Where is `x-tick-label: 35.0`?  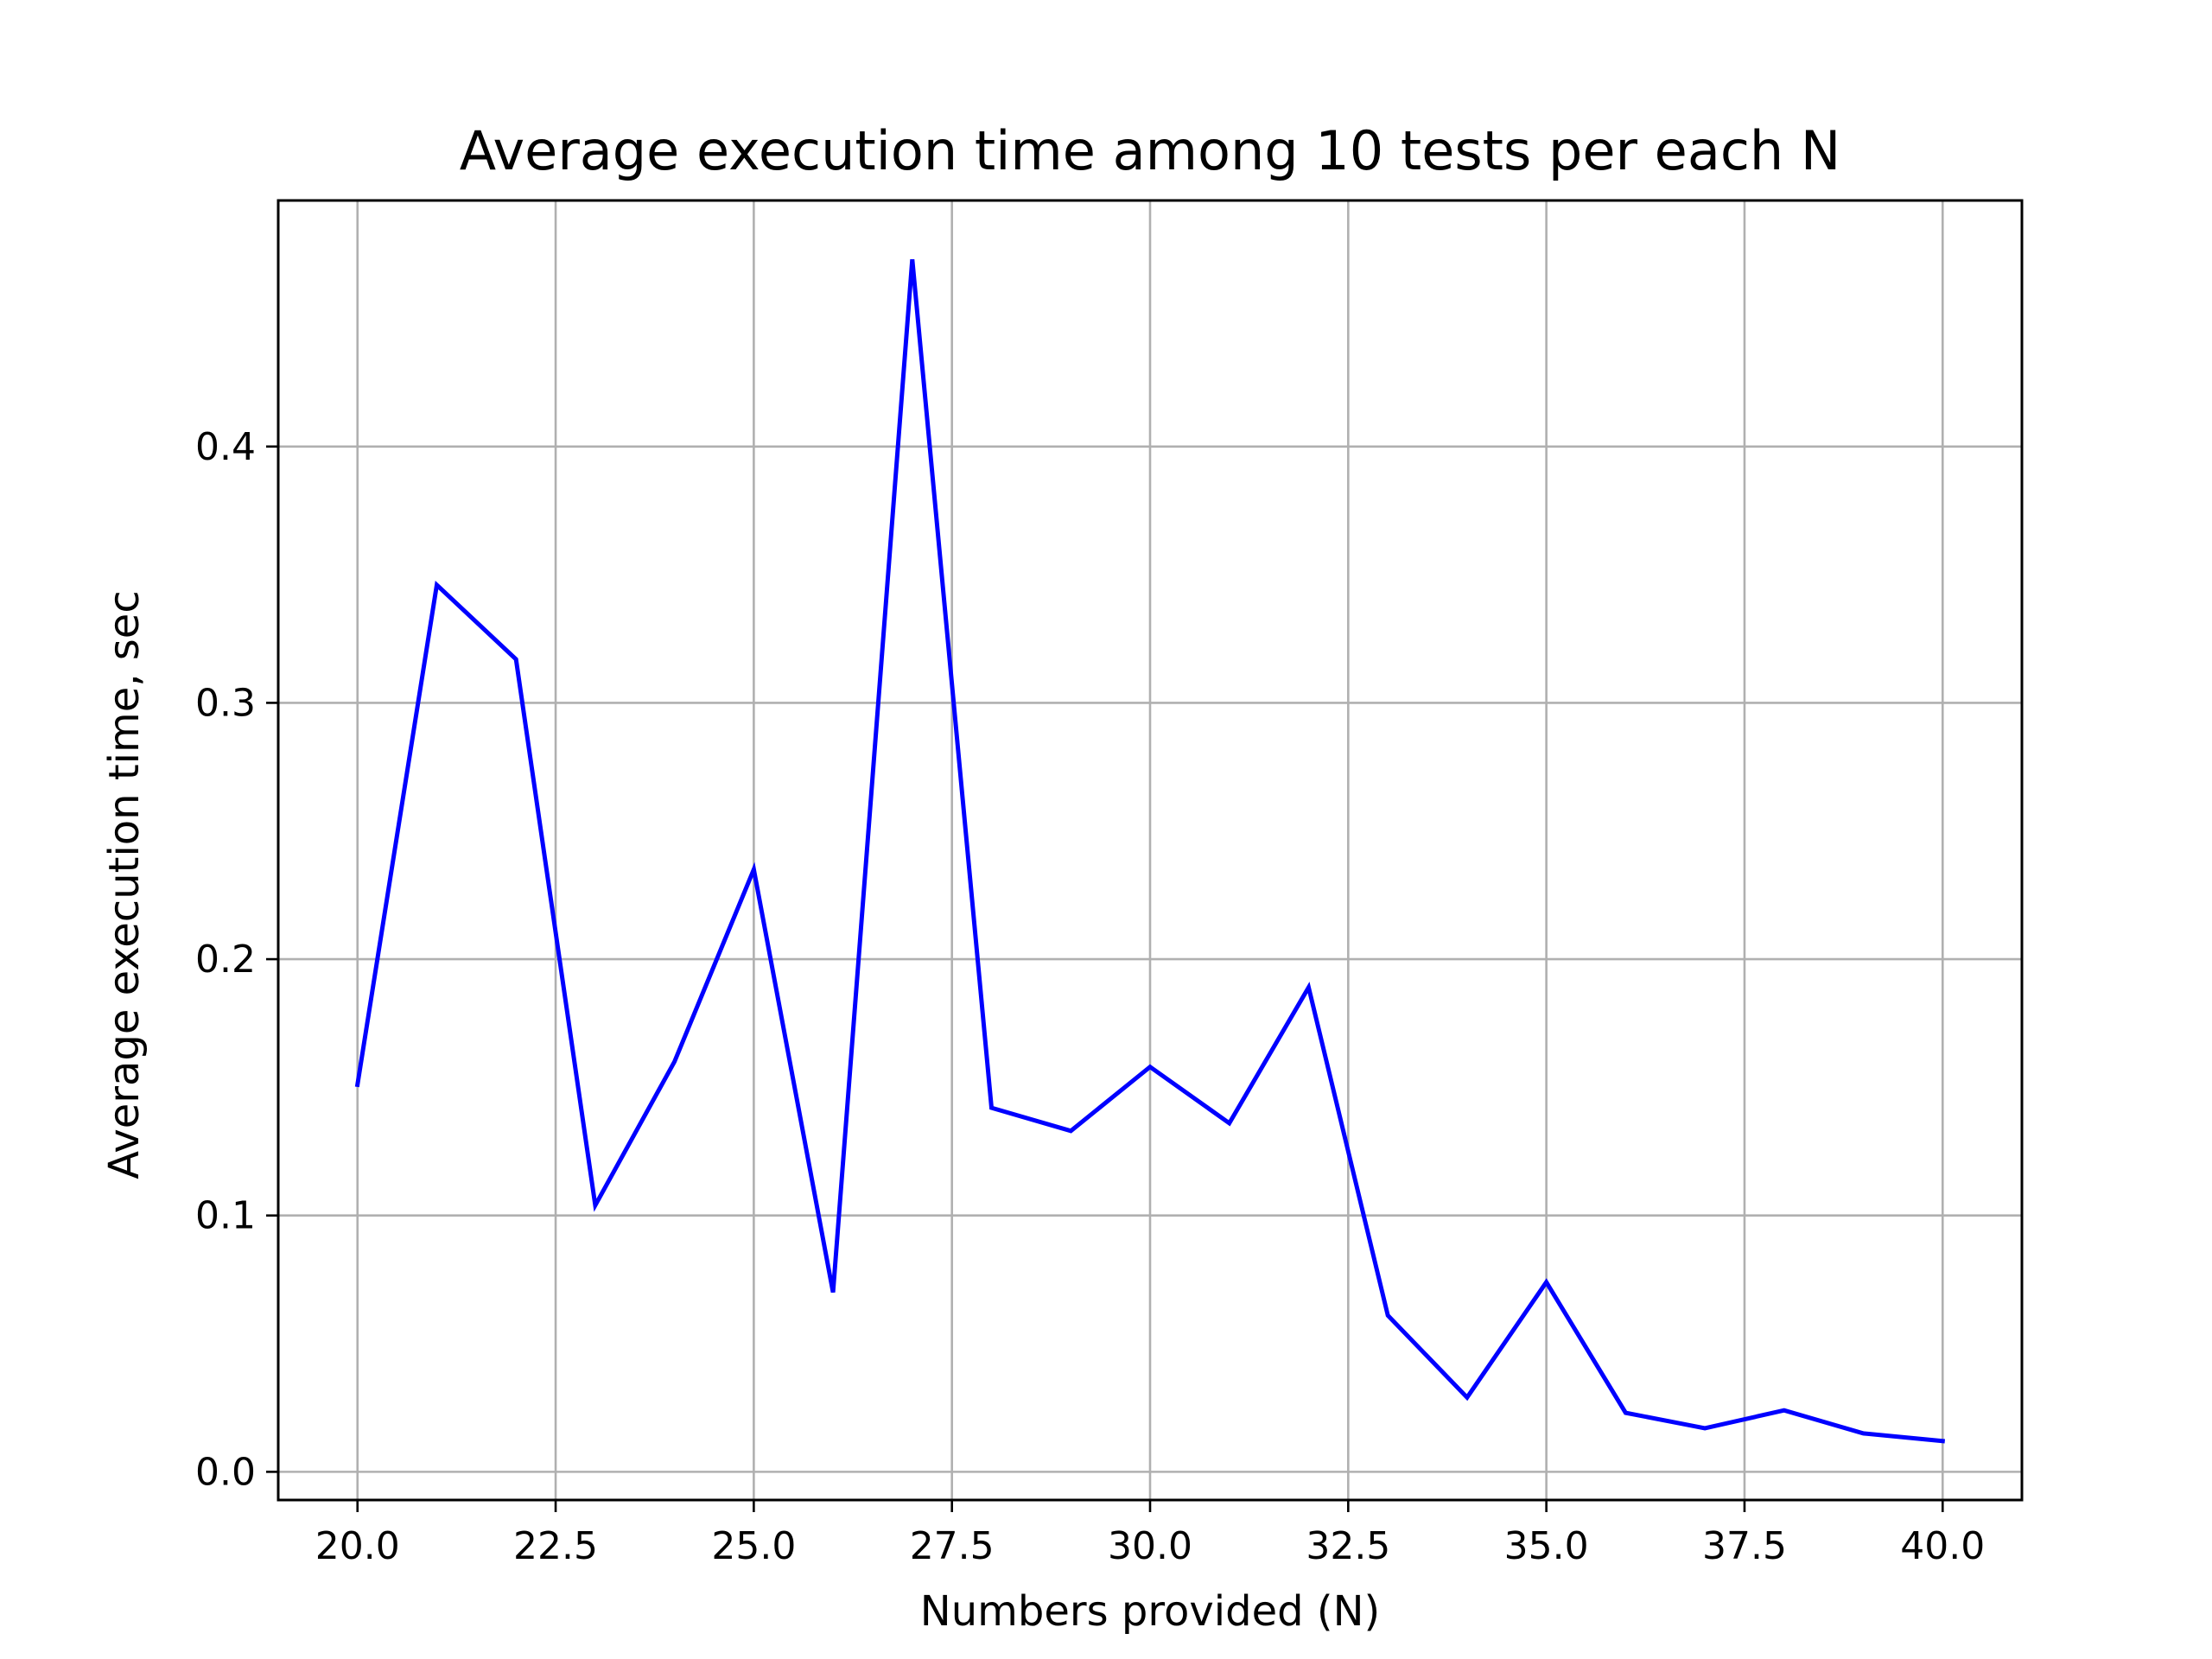 x-tick-label: 35.0 is located at coordinates (1546, 1546).